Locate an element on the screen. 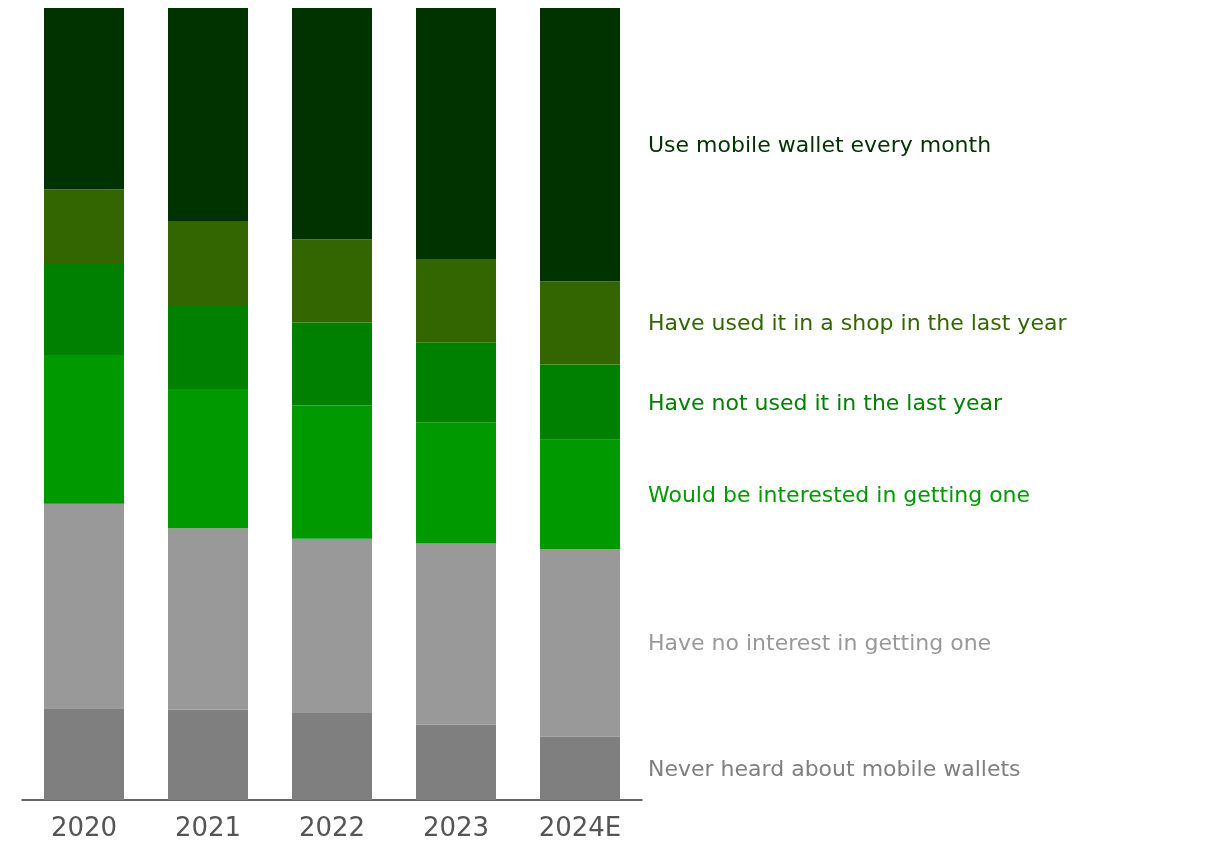  x-tick-label: 2024E is located at coordinates (580, 827).